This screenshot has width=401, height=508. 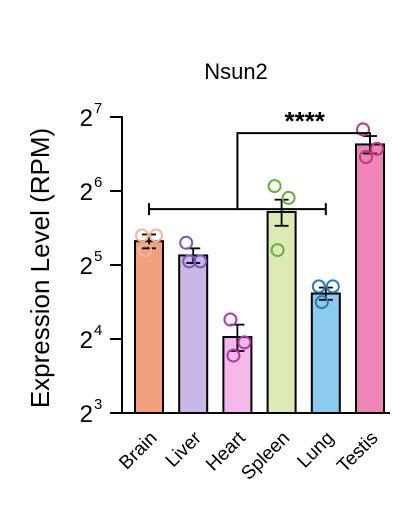 I want to click on significance-bracket, so click(x=303, y=171).